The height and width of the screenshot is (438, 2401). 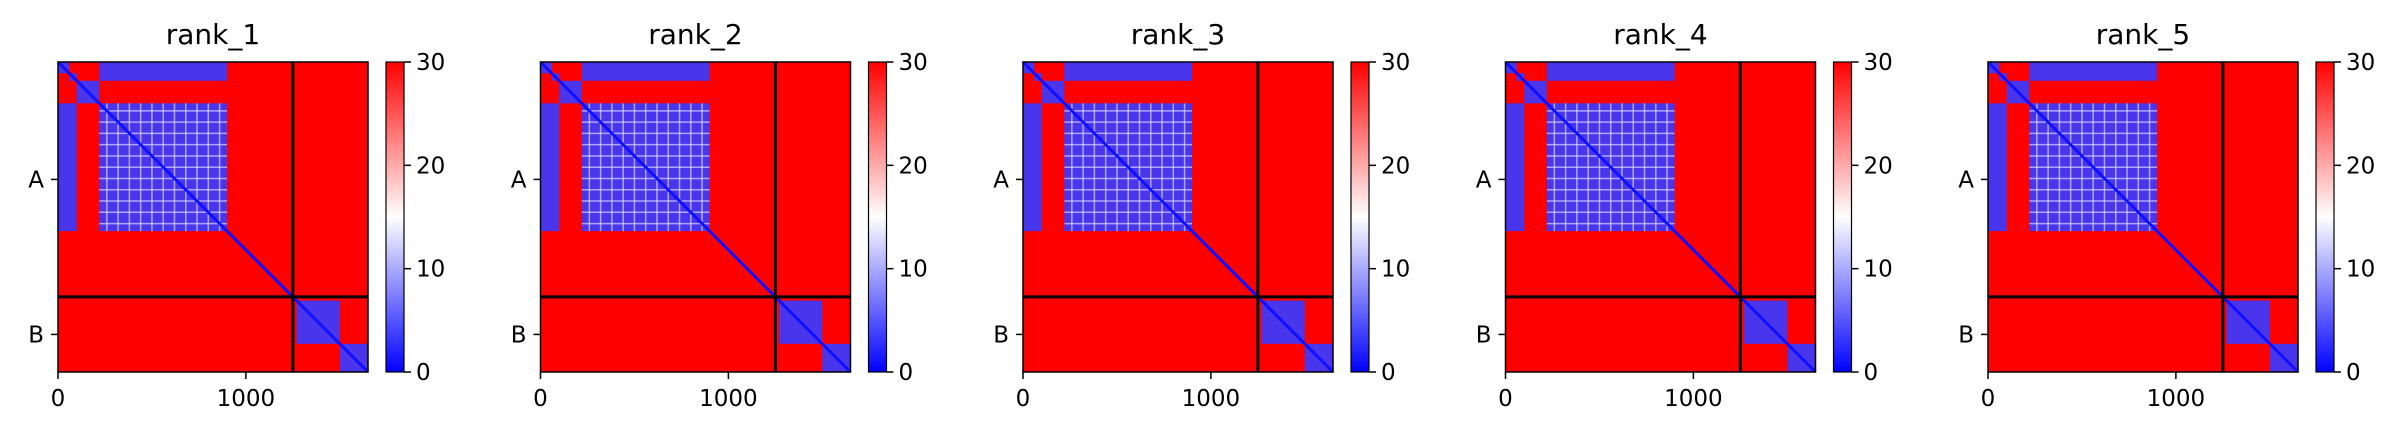 I want to click on panel-title: rank_3, so click(x=1178, y=34).